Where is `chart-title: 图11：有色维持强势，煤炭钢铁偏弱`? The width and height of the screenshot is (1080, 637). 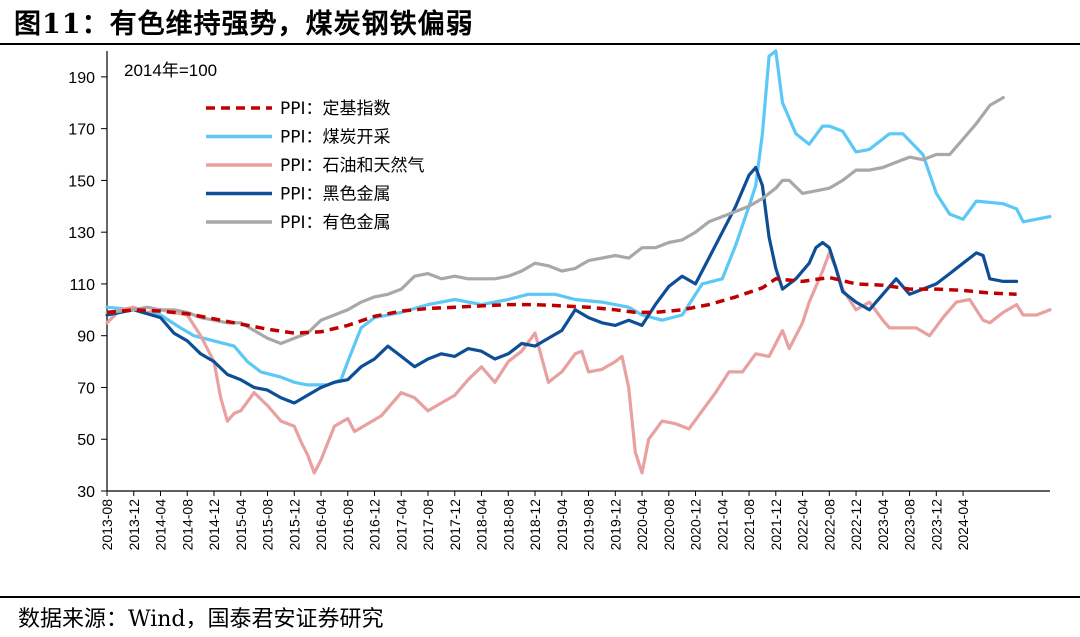
chart-title: 图11：有色维持强势，煤炭钢铁偏弱 is located at coordinates (244, 24).